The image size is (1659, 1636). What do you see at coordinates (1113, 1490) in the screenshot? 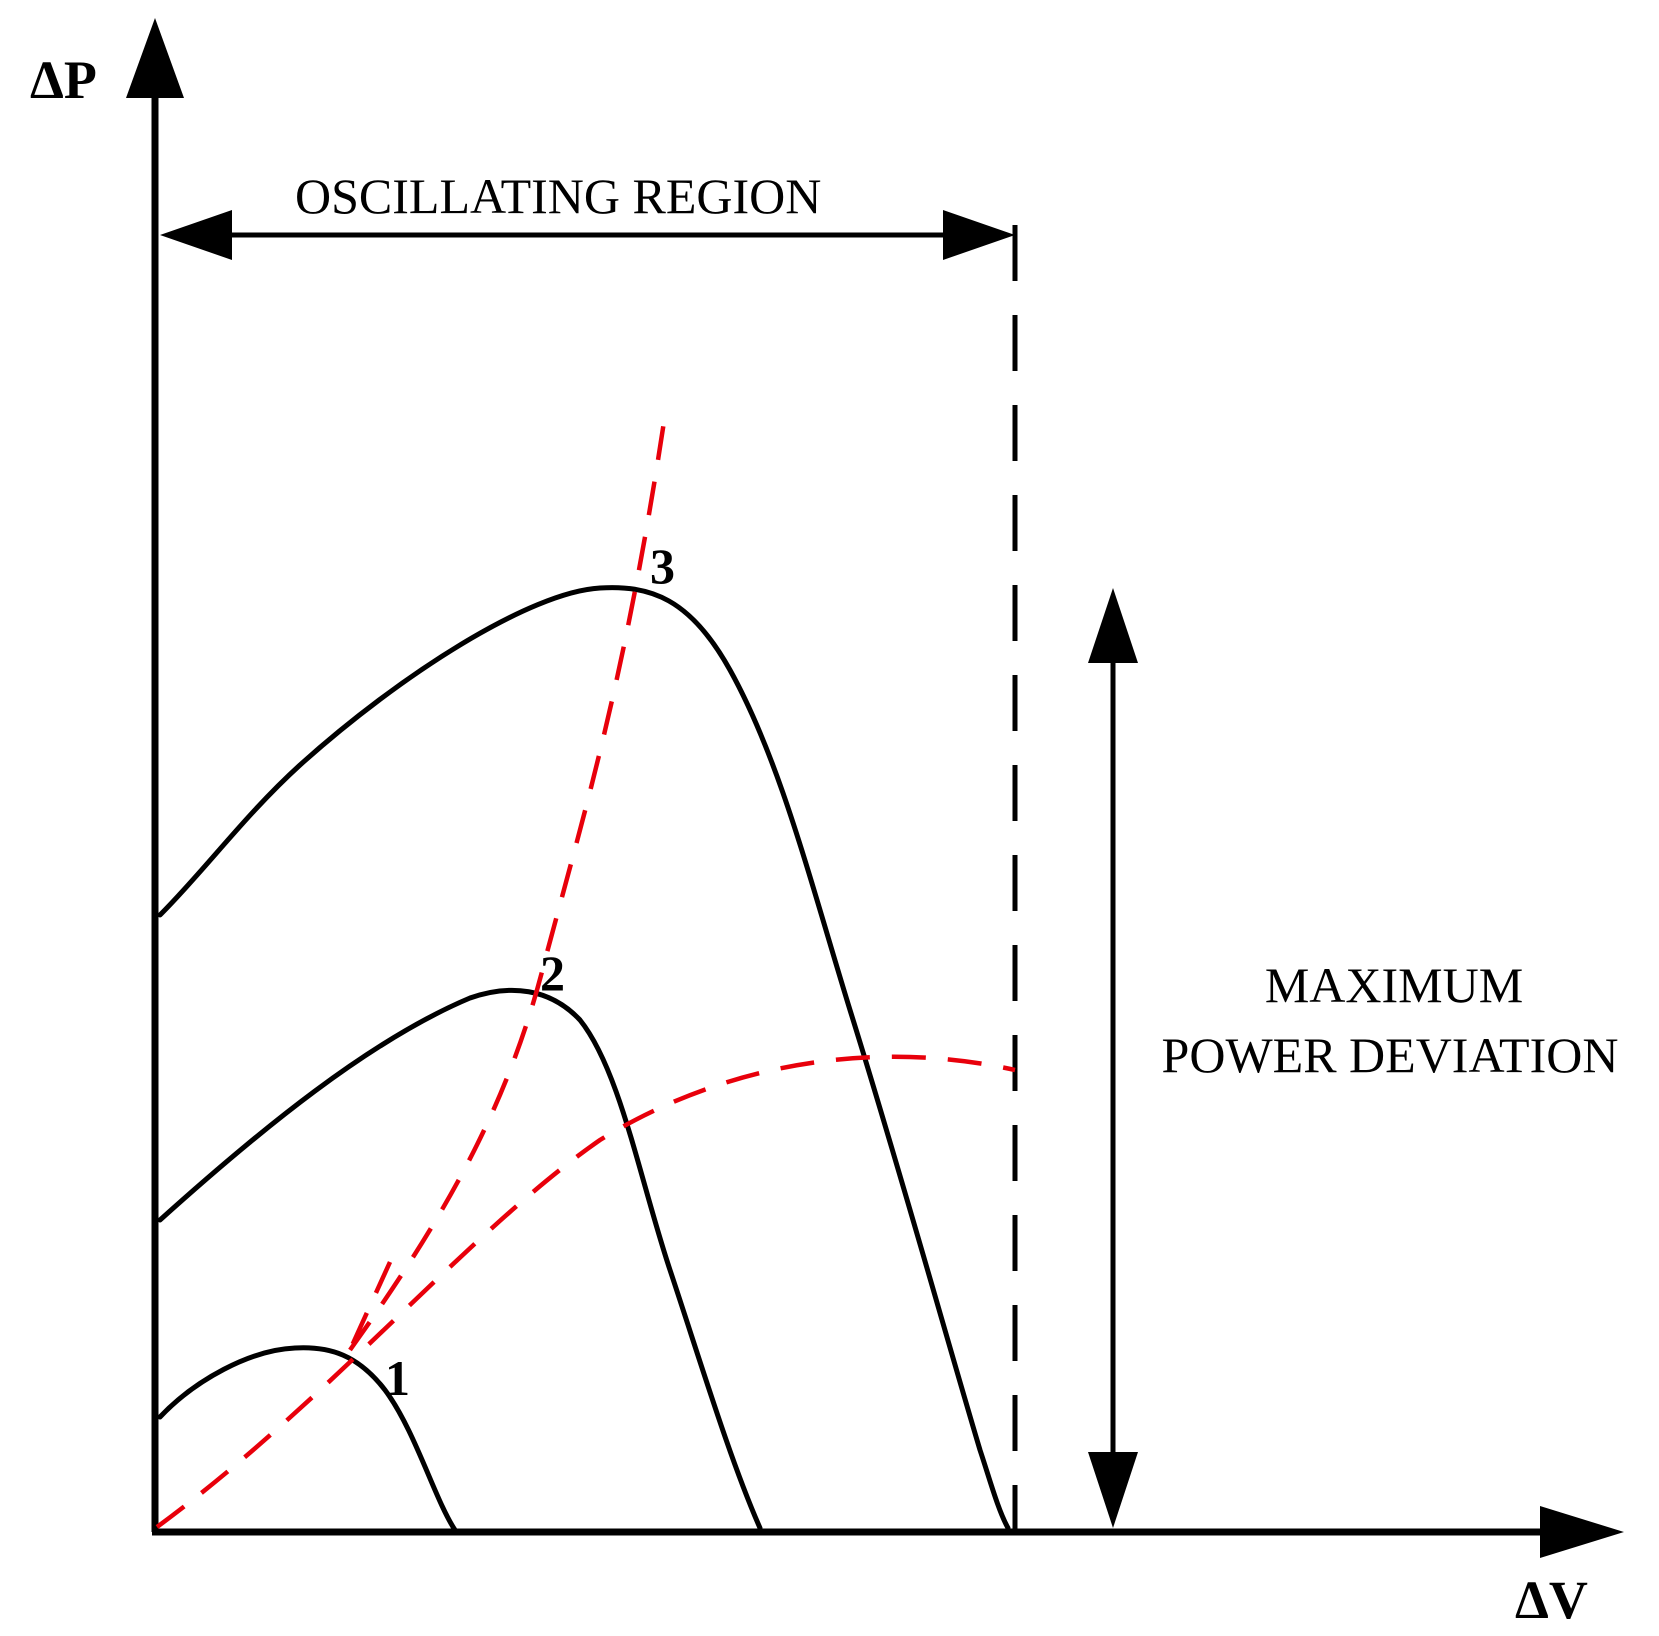
I see `max-power-bottom-arrowhead` at bounding box center [1113, 1490].